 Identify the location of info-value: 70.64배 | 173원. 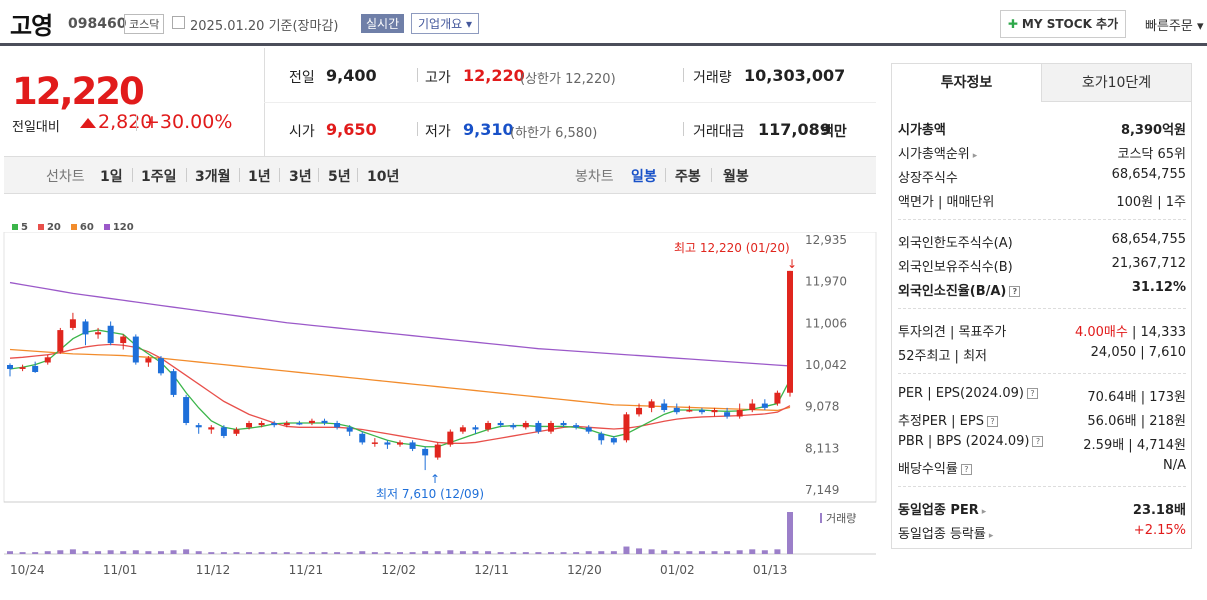
(1136, 397).